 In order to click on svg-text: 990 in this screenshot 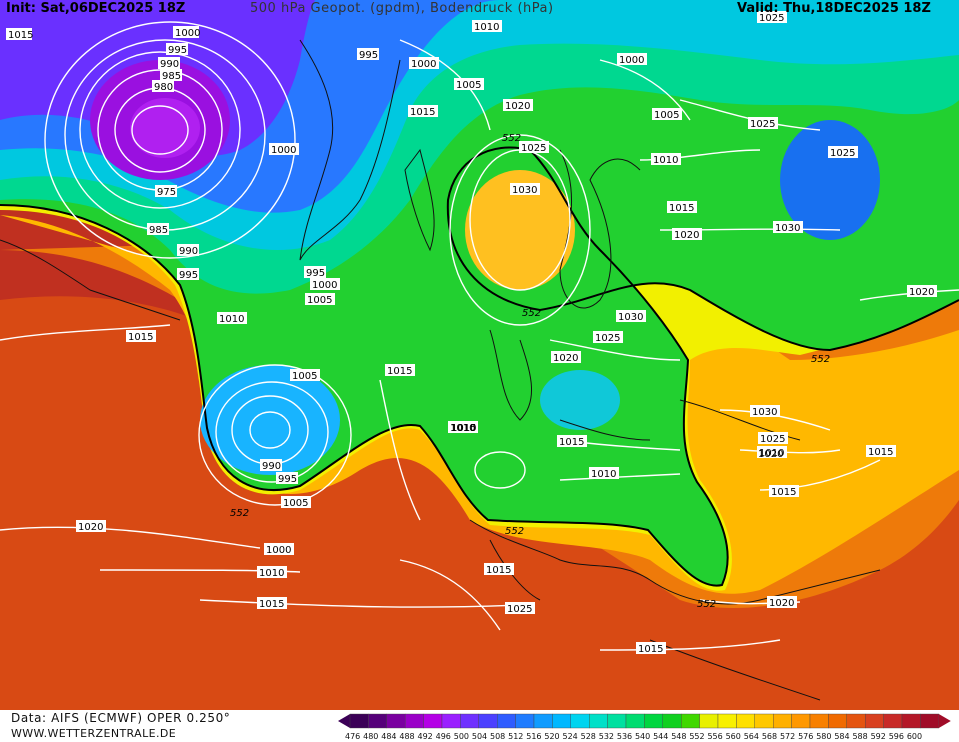, I will do `click(169, 64)`.